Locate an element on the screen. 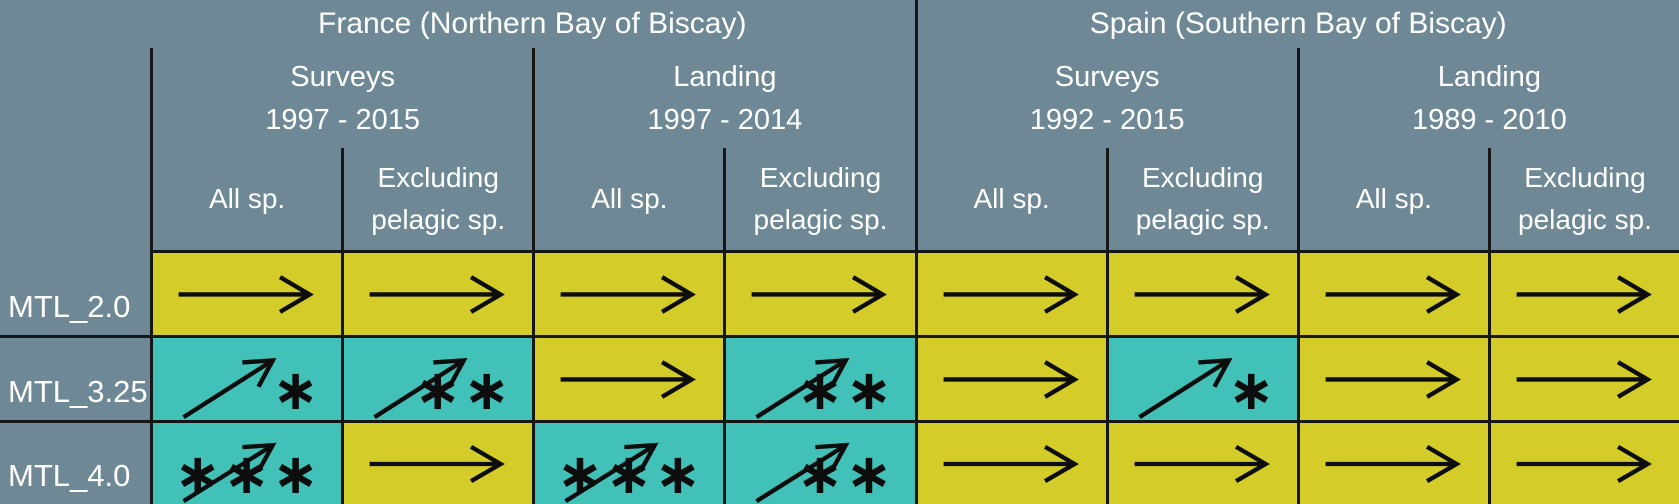 This screenshot has height=504, width=1679. trend-cell-MTL_2.0-spain-landing-all-sp is located at coordinates (1392, 292).